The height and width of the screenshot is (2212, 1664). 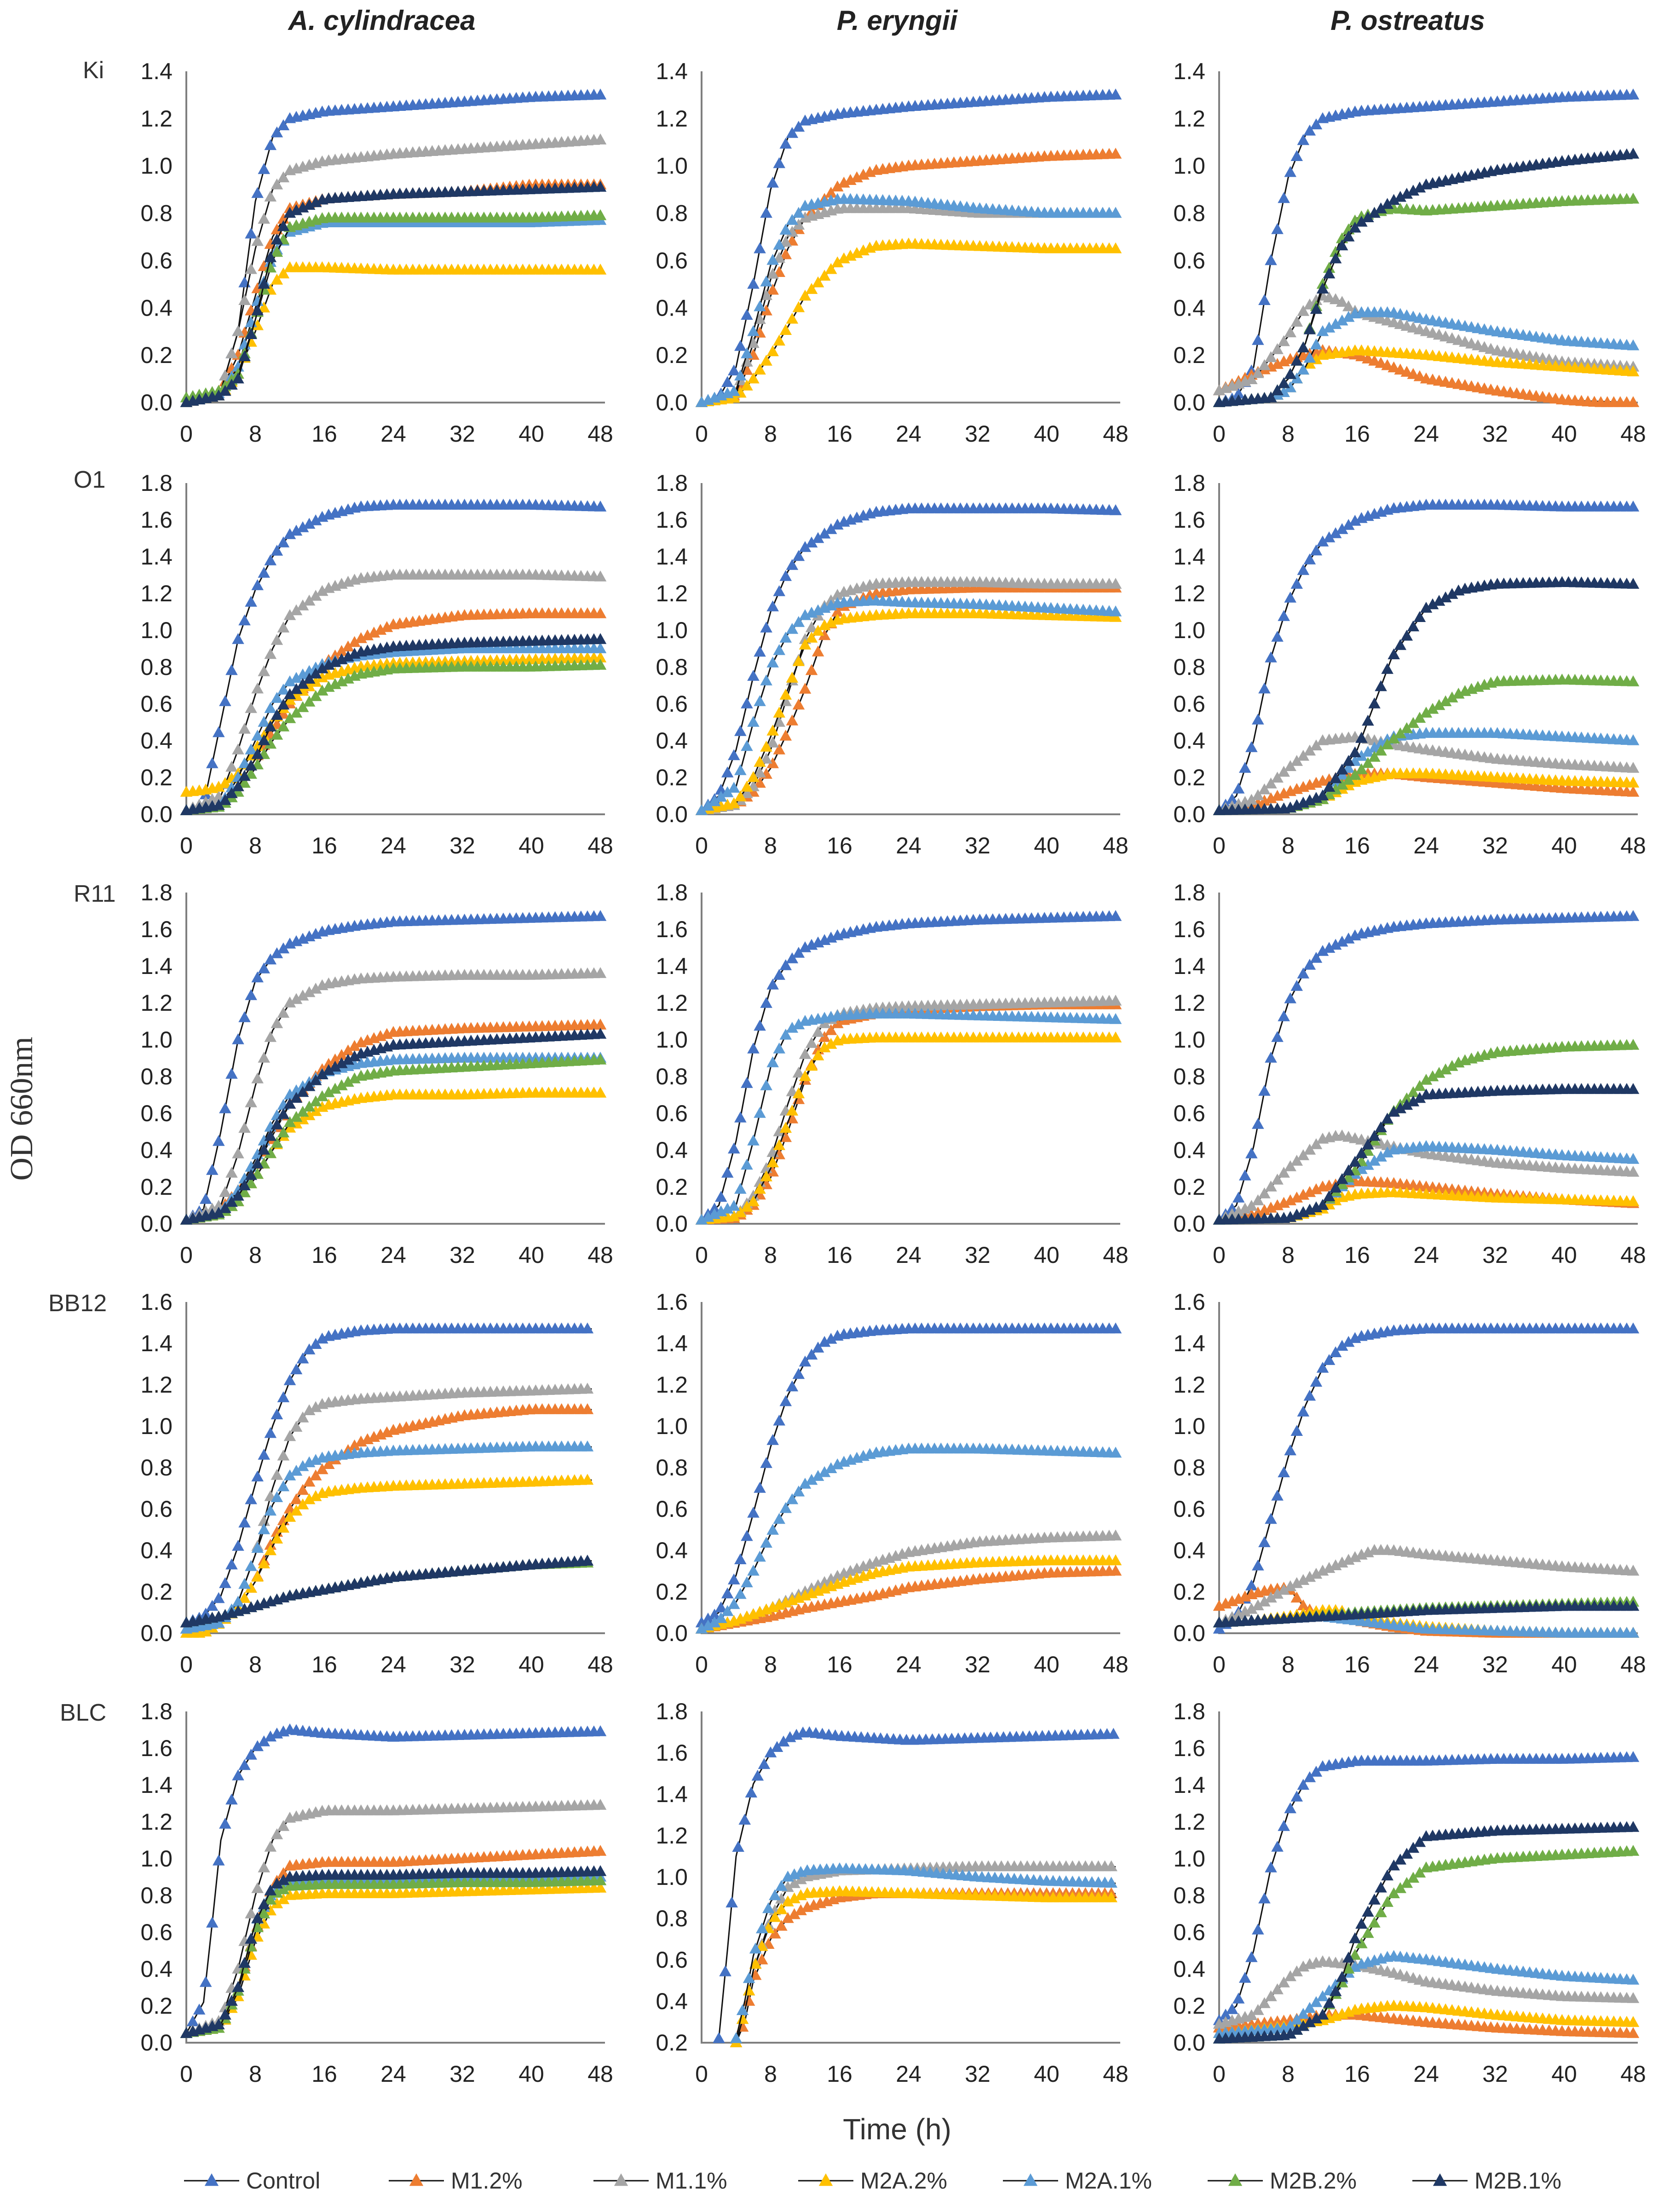 I want to click on y-tick-label: 0.4, so click(x=672, y=741).